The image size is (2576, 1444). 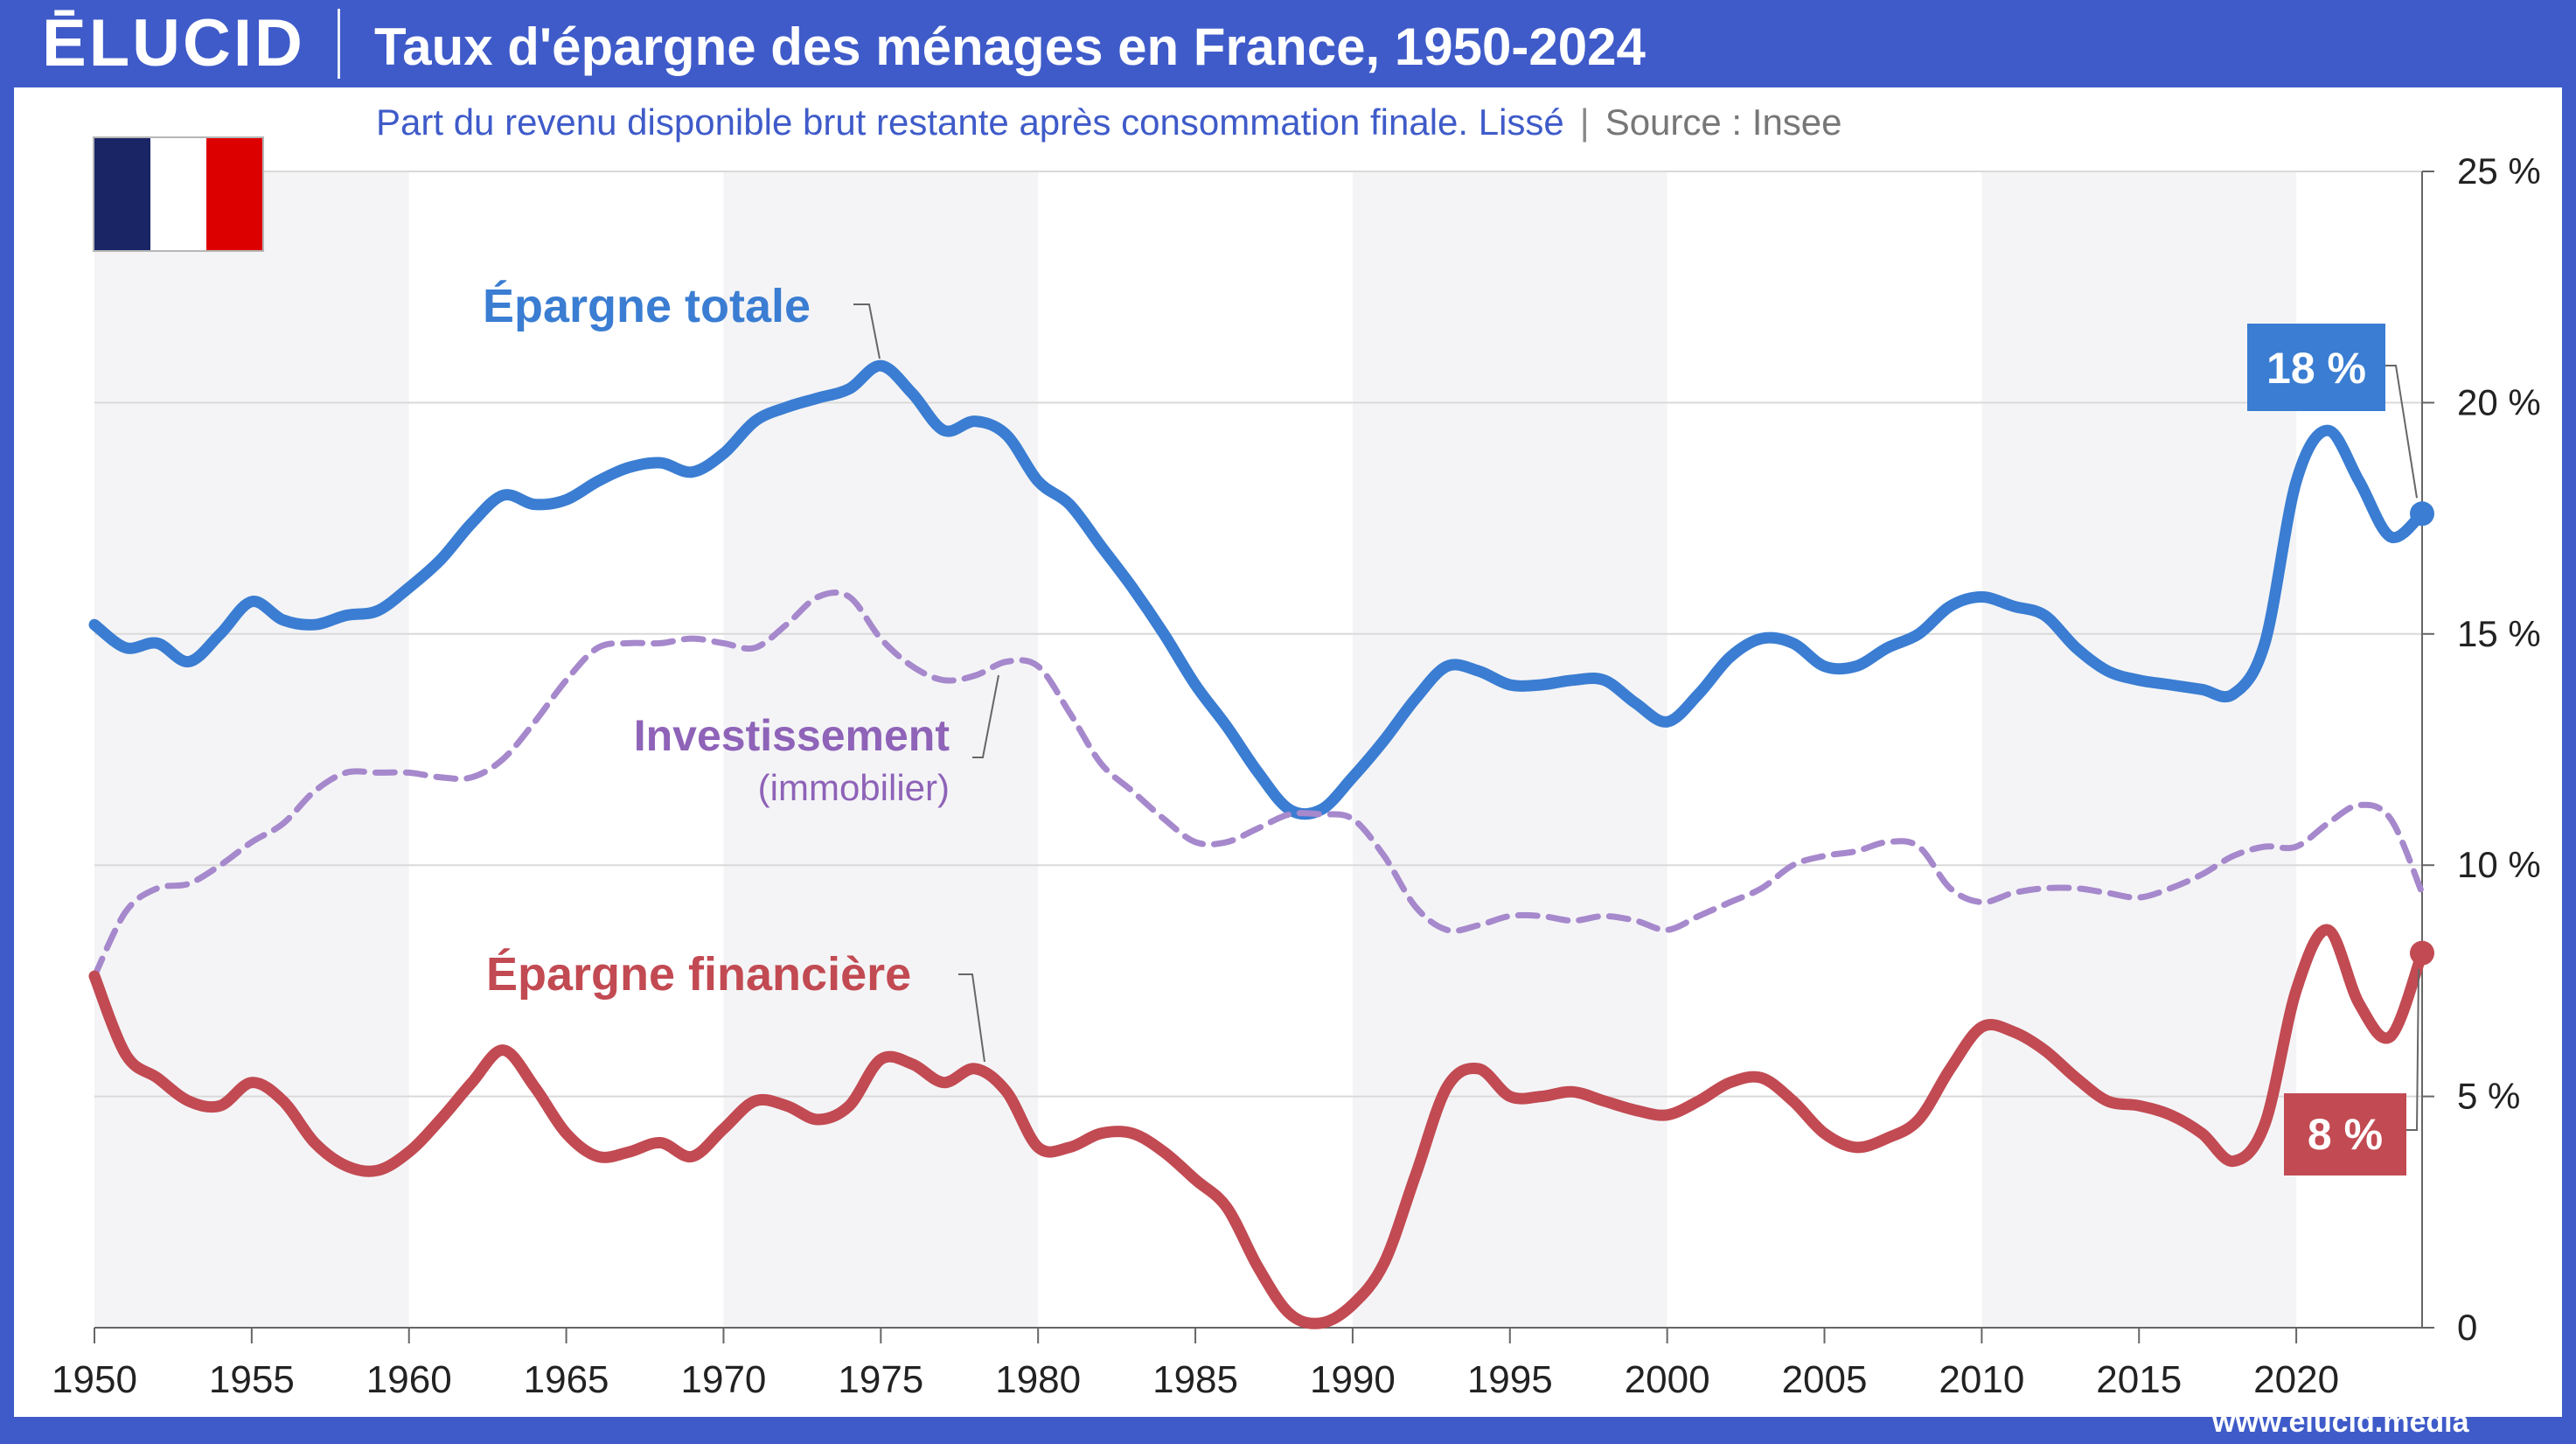 I want to click on value-box-financial, so click(x=2345, y=1134).